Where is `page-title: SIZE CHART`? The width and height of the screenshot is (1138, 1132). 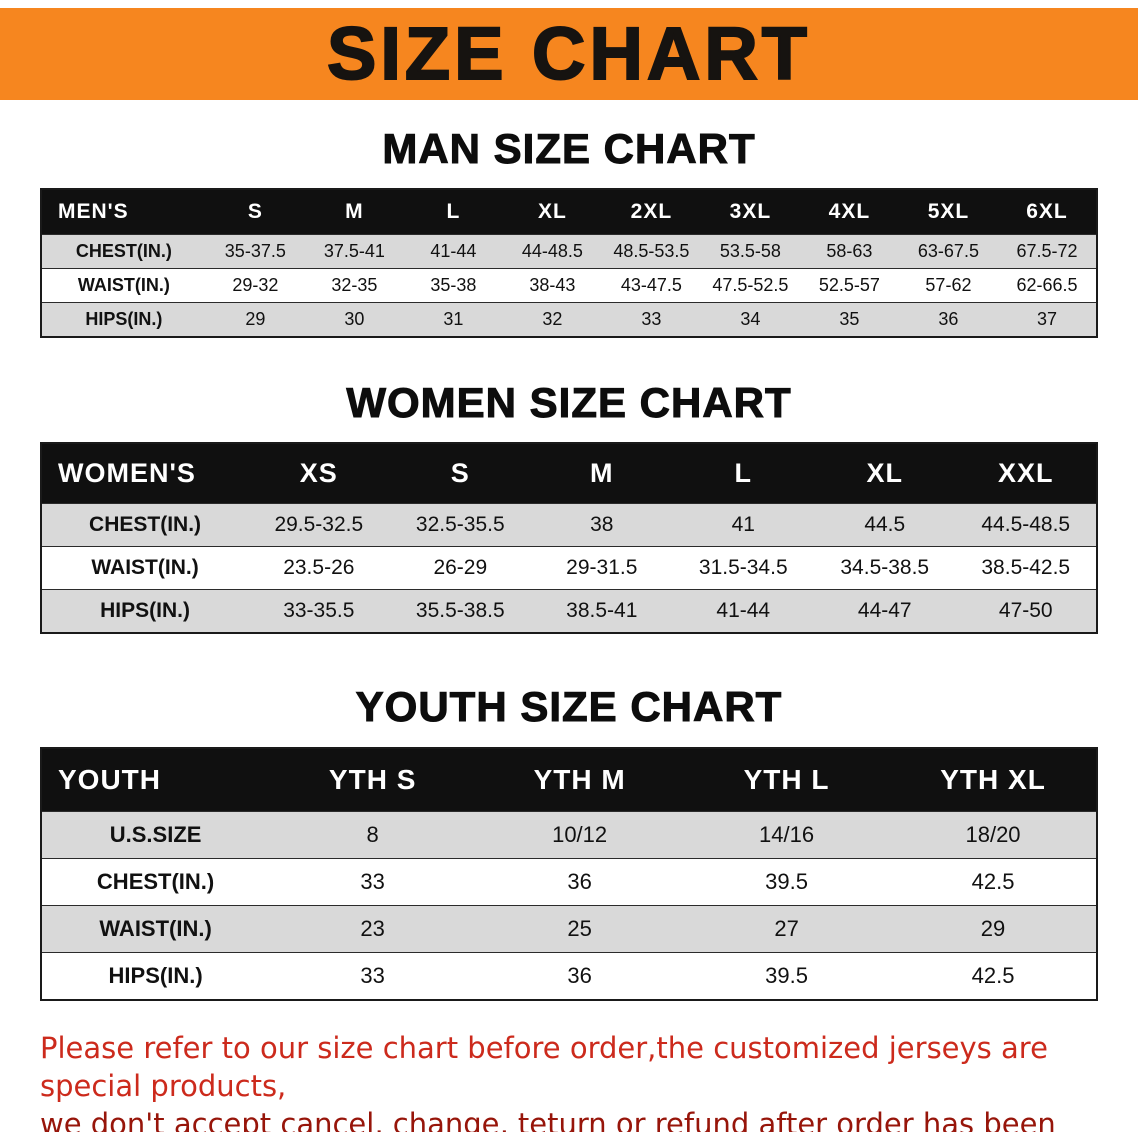
page-title: SIZE CHART is located at coordinates (568, 53).